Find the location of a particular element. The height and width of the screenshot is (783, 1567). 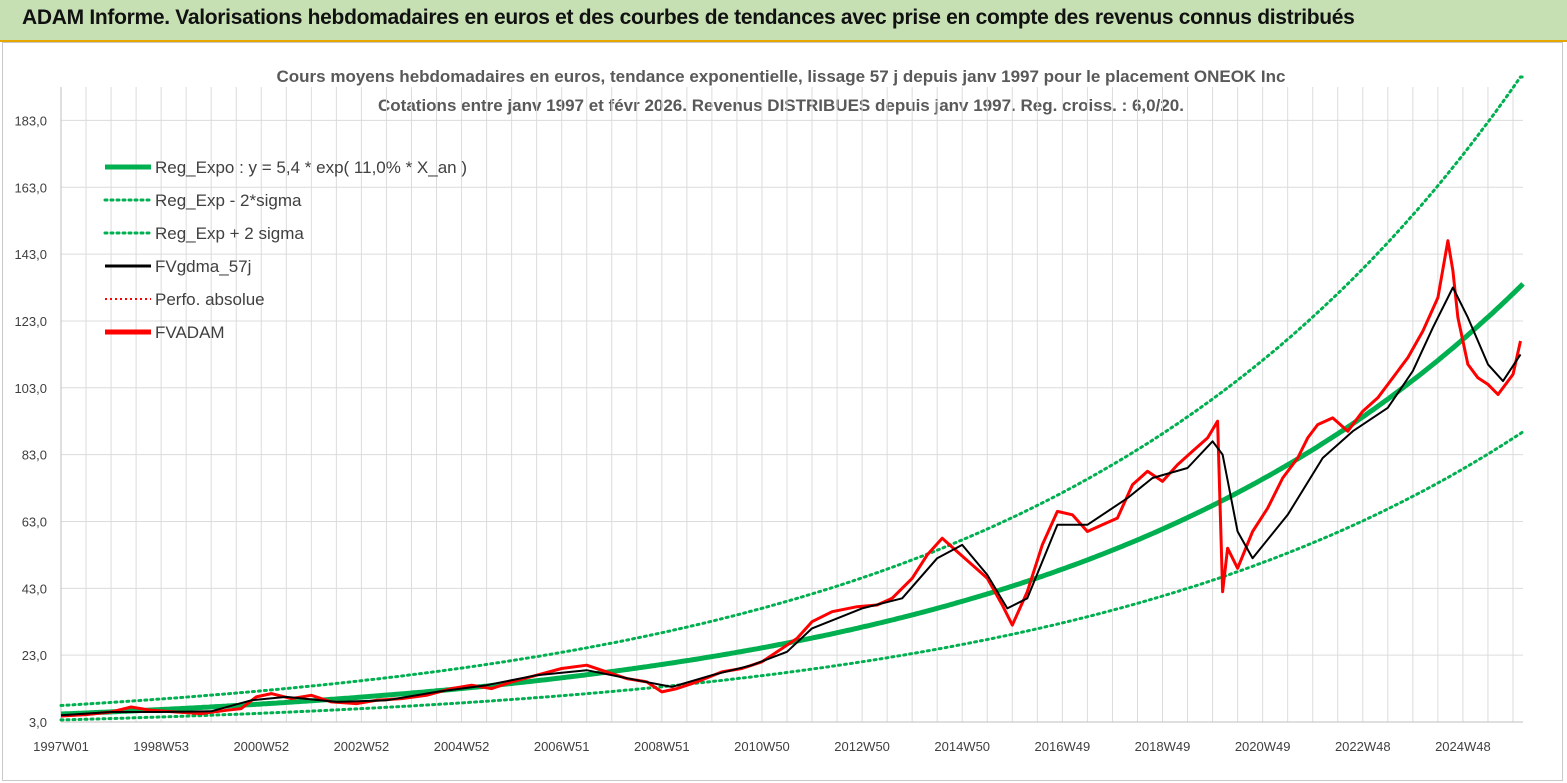

y-tick-label: 83,0 is located at coordinates (34, 455).